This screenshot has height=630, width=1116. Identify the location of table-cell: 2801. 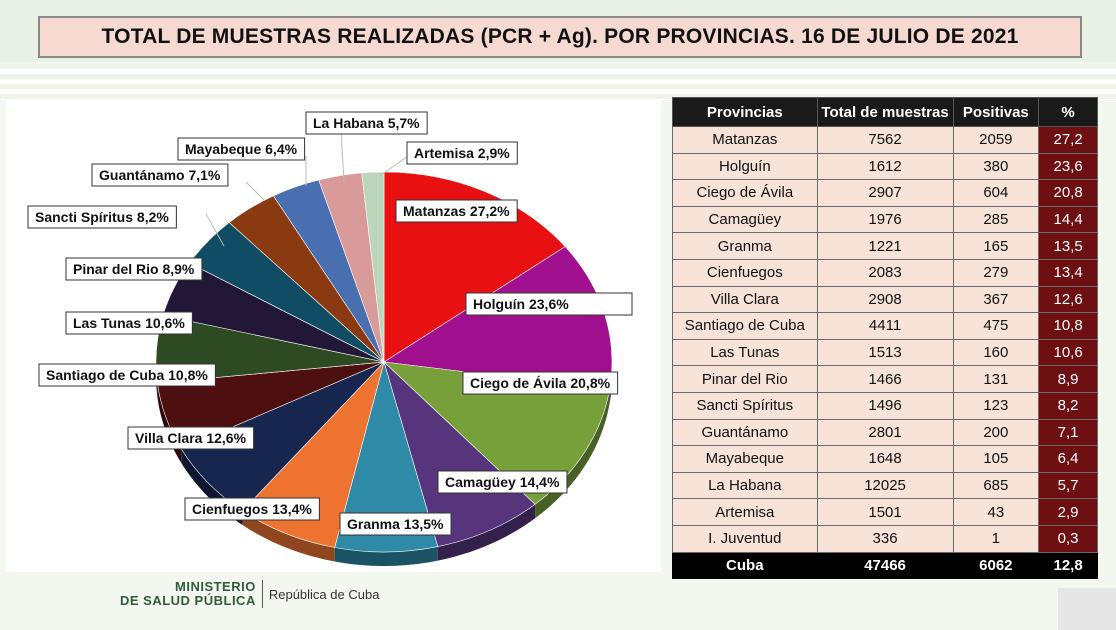
(885, 432).